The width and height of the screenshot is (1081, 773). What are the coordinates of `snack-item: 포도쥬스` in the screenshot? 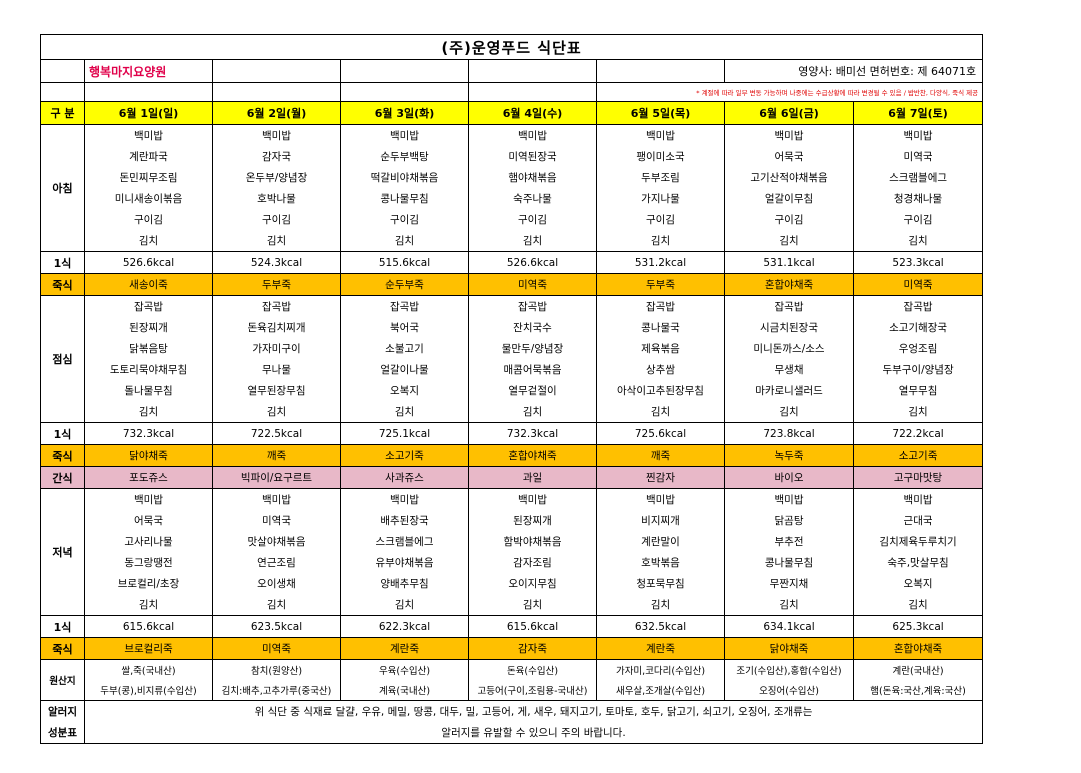 It's located at (148, 477).